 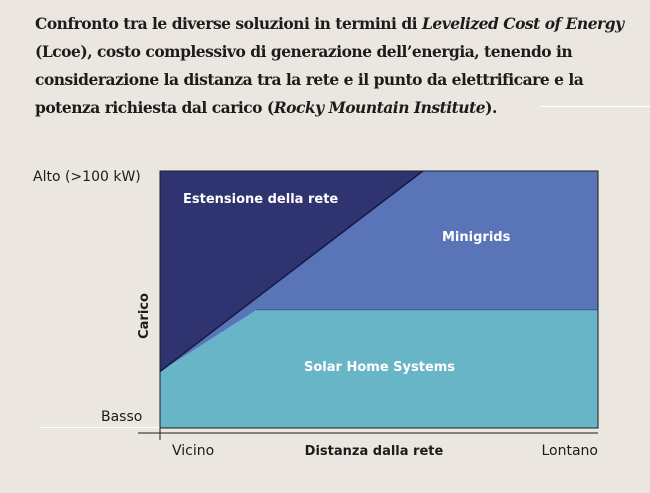 What do you see at coordinates (595, 106) in the screenshot?
I see `divider-right` at bounding box center [595, 106].